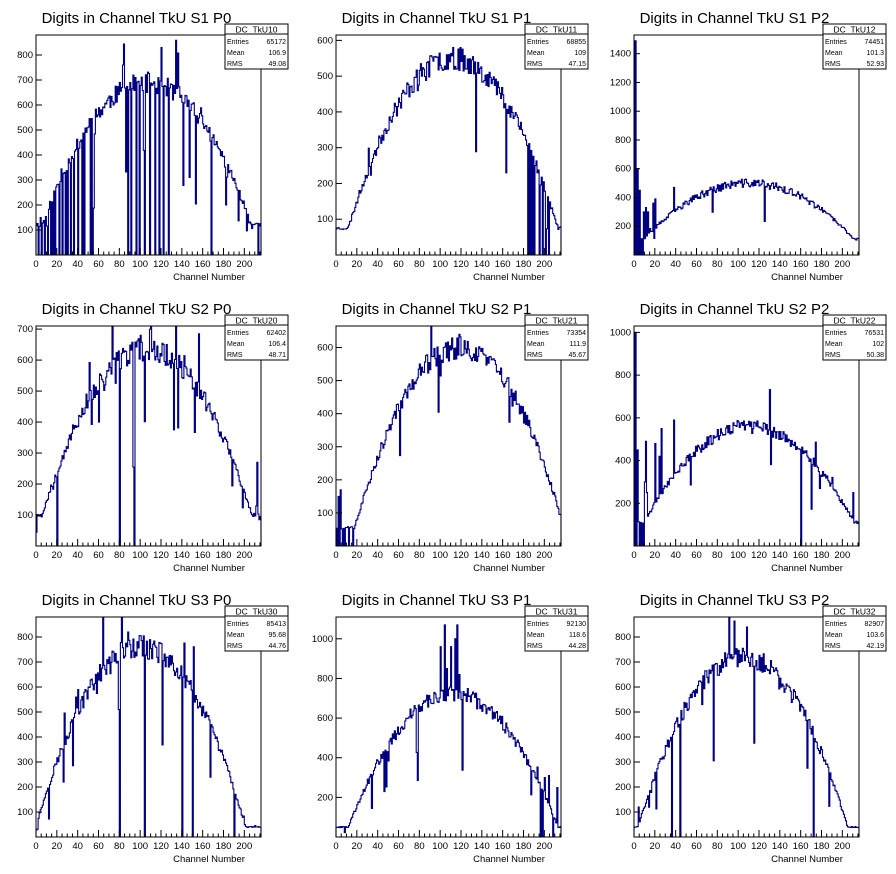 The height and width of the screenshot is (874, 896). I want to click on chart-title: Digits in Channel TkU S2 P2, so click(735, 309).